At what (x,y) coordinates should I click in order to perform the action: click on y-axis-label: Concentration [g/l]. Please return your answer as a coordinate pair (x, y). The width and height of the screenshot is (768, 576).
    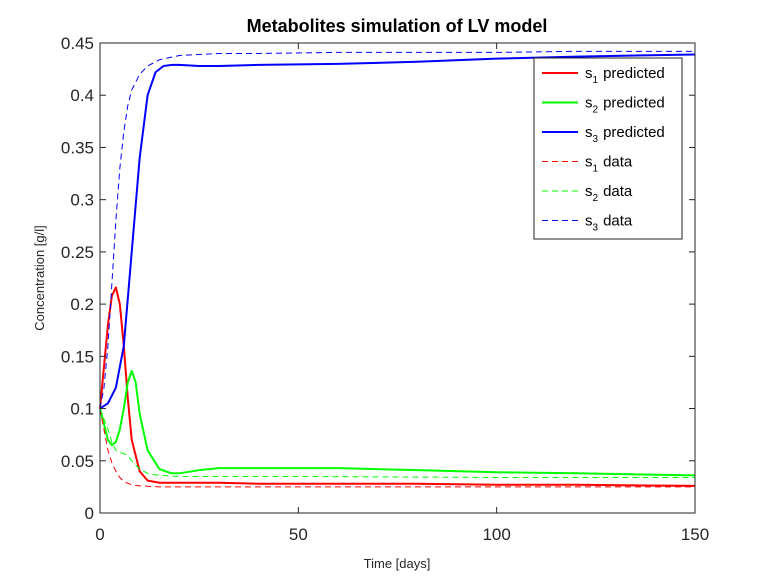
    Looking at the image, I should click on (39, 278).